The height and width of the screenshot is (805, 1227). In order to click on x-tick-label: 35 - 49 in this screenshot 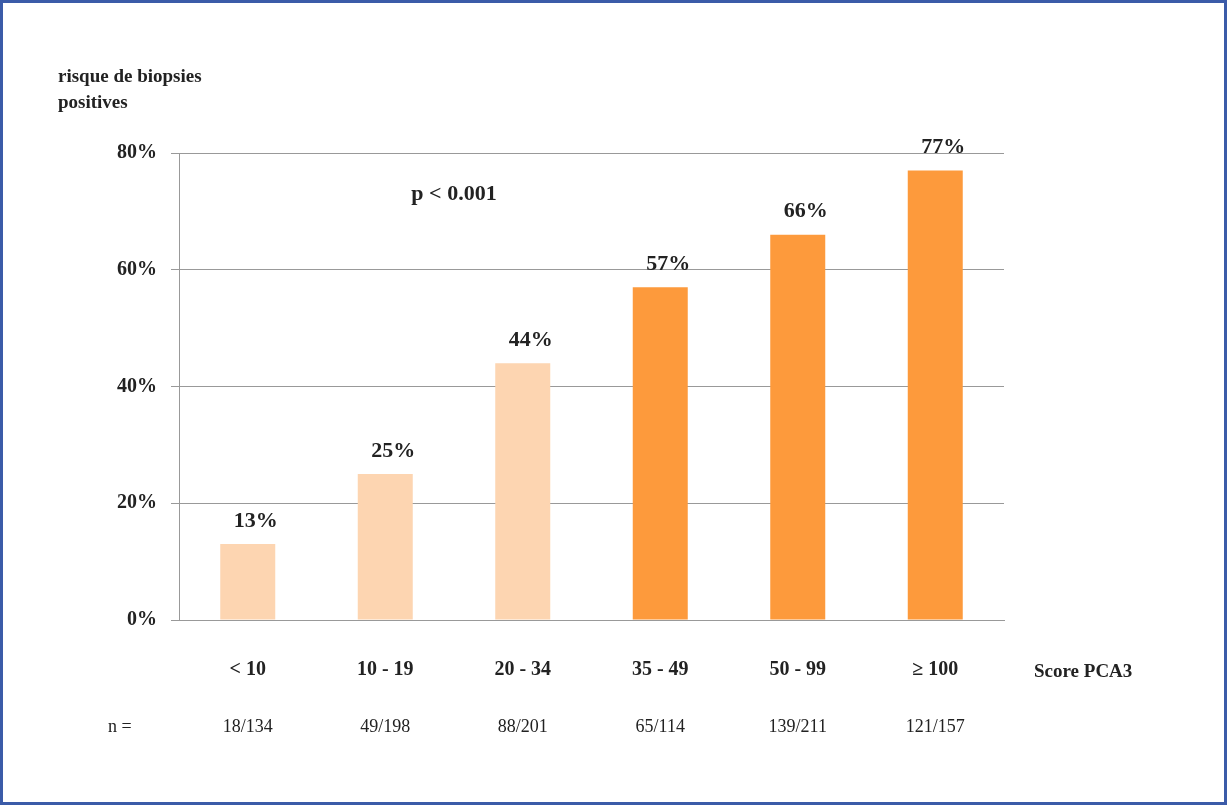, I will do `click(660, 668)`.